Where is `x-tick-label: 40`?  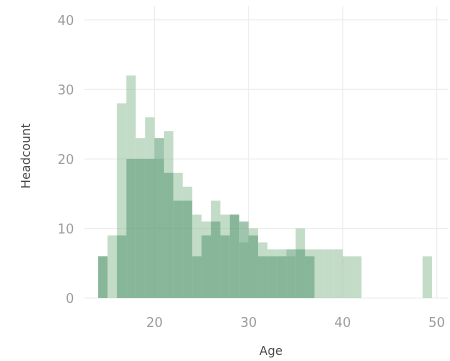
x-tick-label: 40 is located at coordinates (342, 323).